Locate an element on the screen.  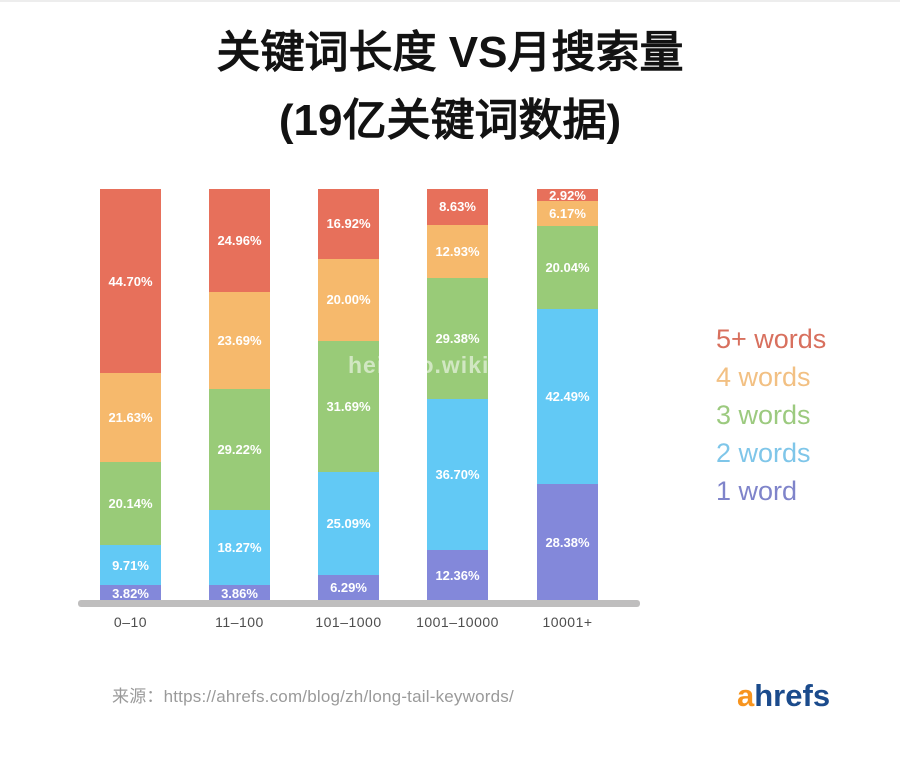
segment-value-label: 31.69% is located at coordinates (348, 406).